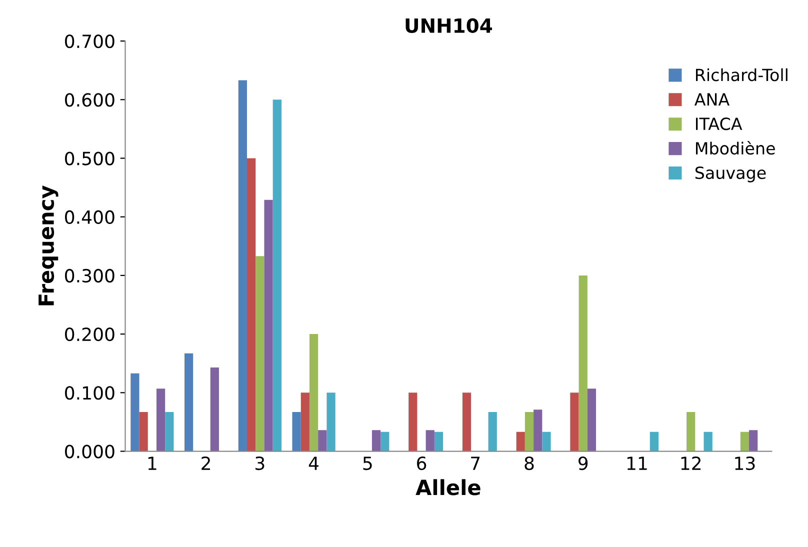 This screenshot has height=547, width=808. I want to click on y-tick-label: 0.500, so click(89, 159).